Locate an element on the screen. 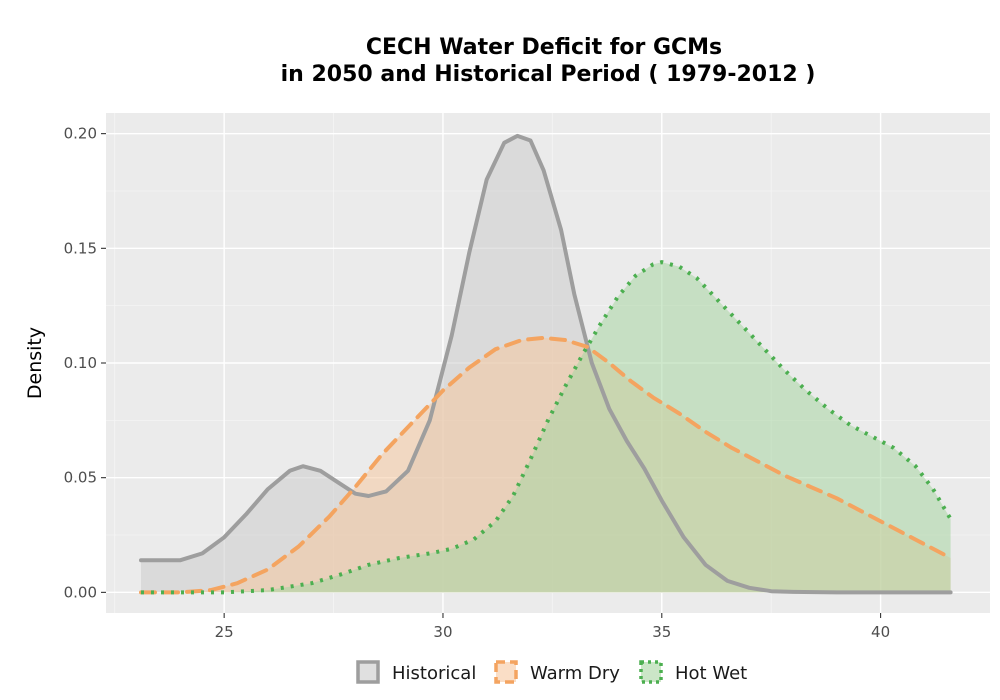 This screenshot has height=700, width=1000. legend: Historical Warm Dry Hot Wet is located at coordinates (551, 672).